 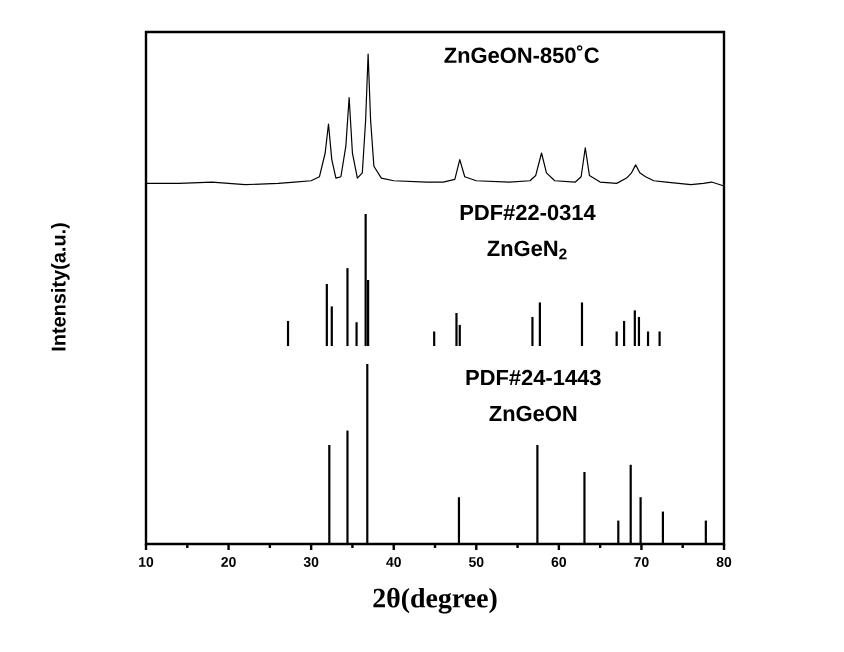 What do you see at coordinates (60, 287) in the screenshot?
I see `y-axis-title: Intensity(a.u.)` at bounding box center [60, 287].